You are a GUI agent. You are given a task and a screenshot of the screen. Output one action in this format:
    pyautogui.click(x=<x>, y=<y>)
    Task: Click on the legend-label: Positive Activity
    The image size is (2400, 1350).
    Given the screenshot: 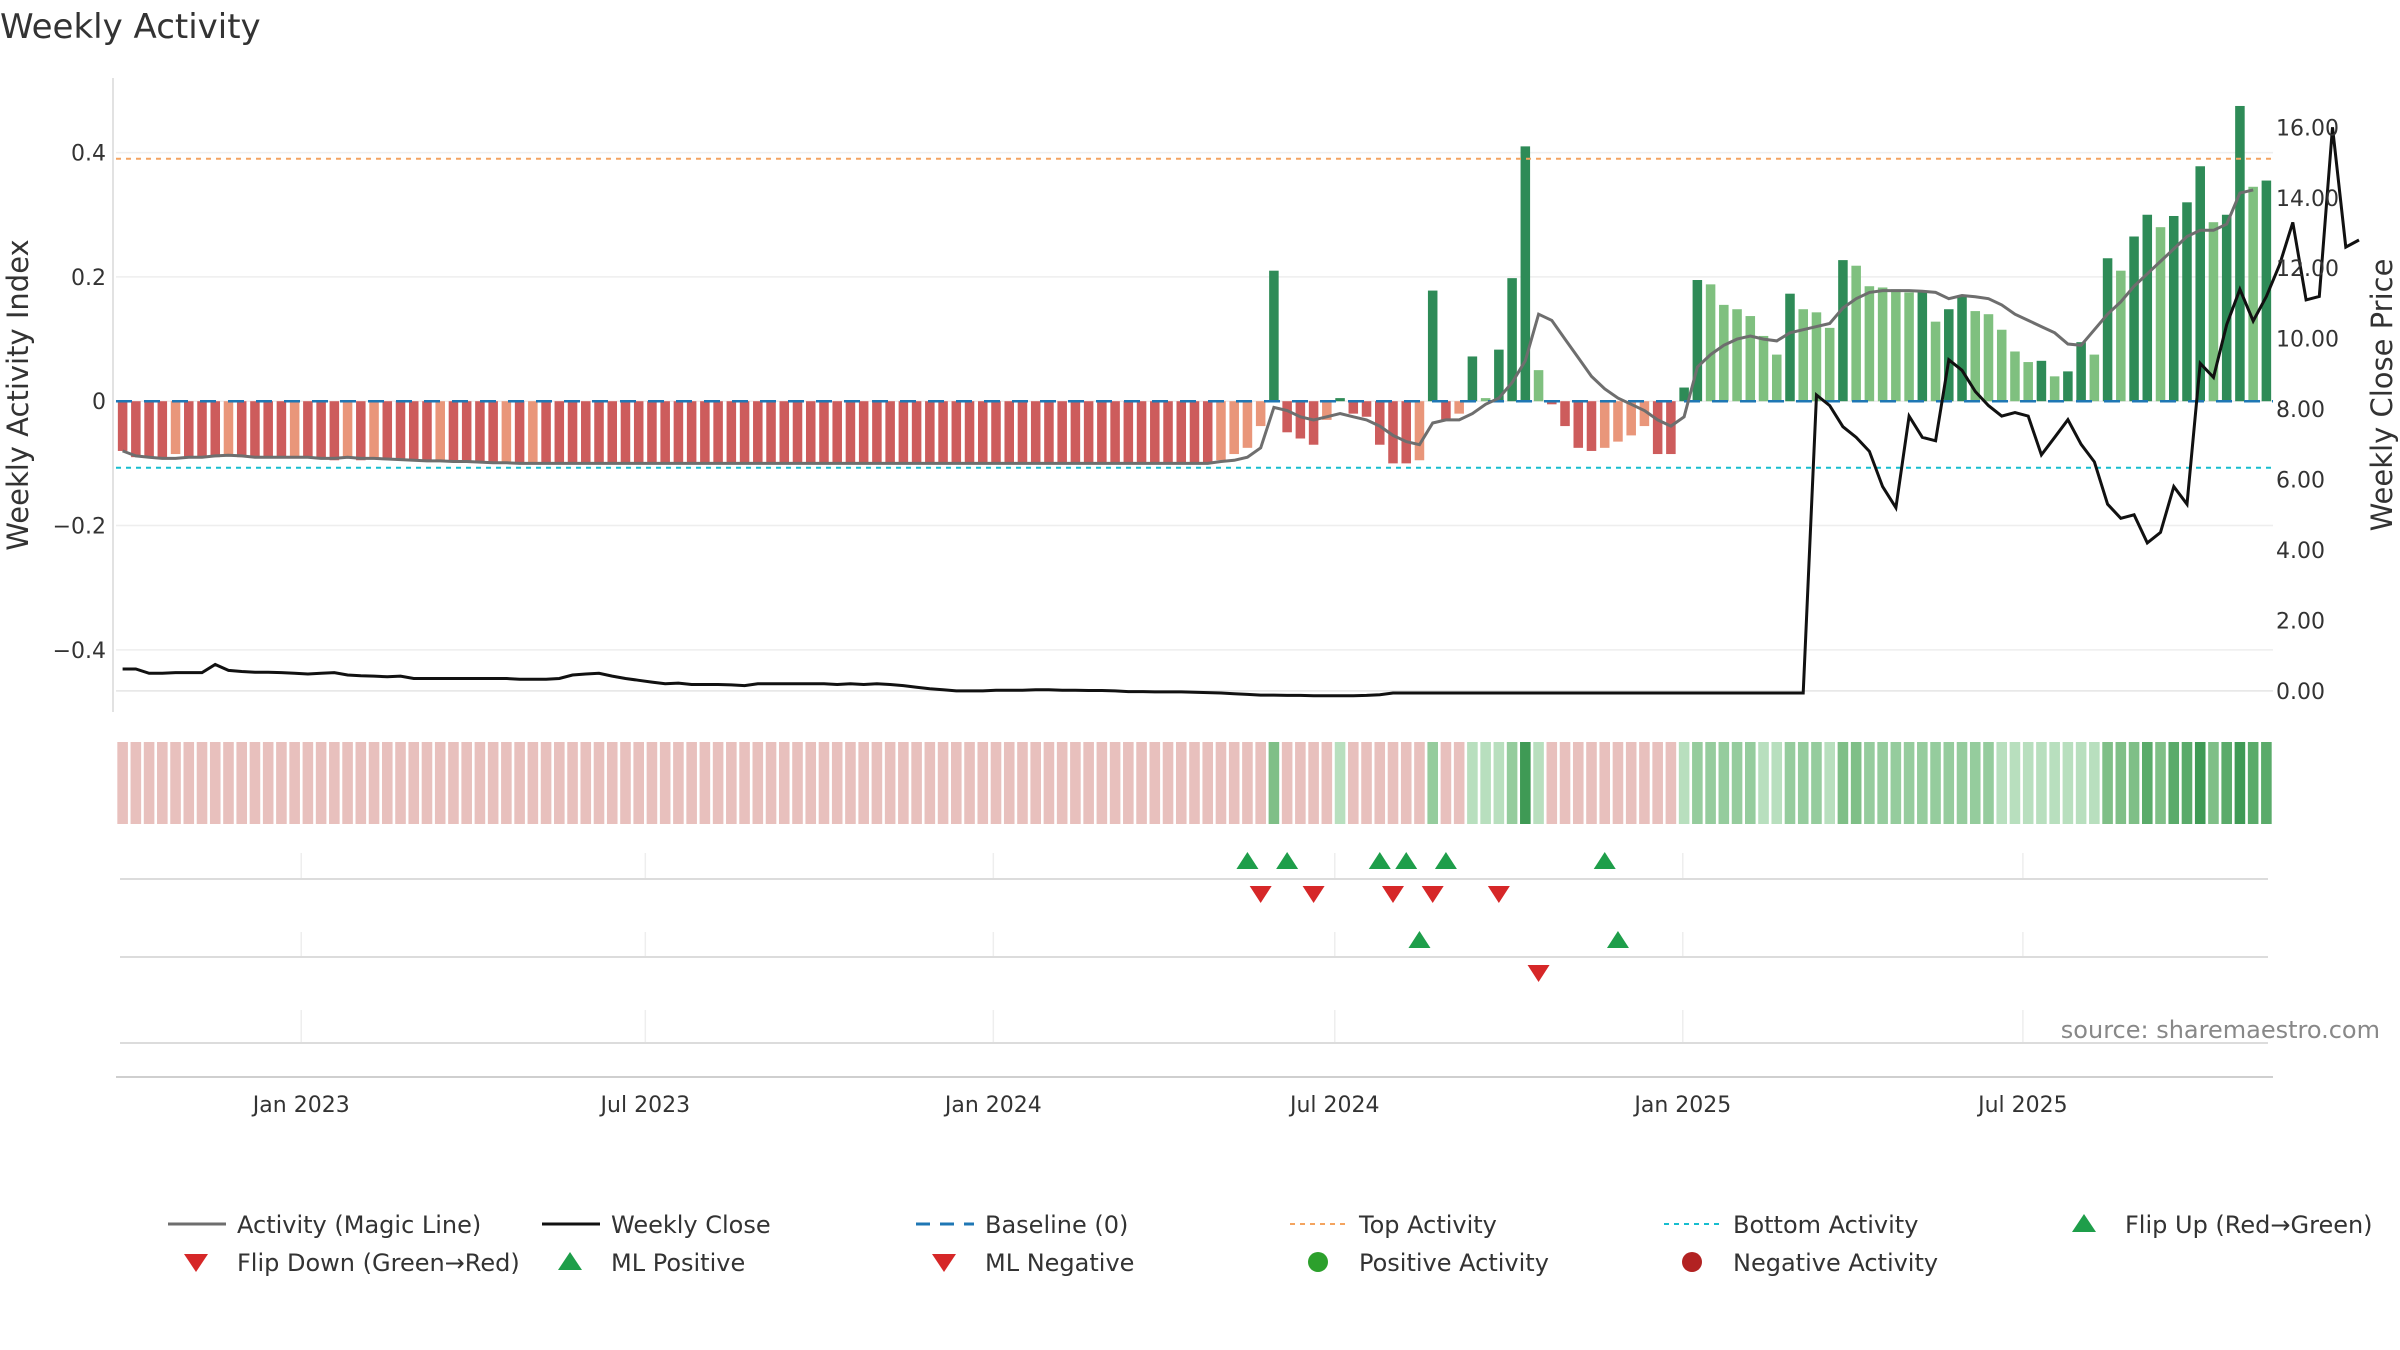 What is the action you would take?
    pyautogui.click(x=1454, y=1263)
    